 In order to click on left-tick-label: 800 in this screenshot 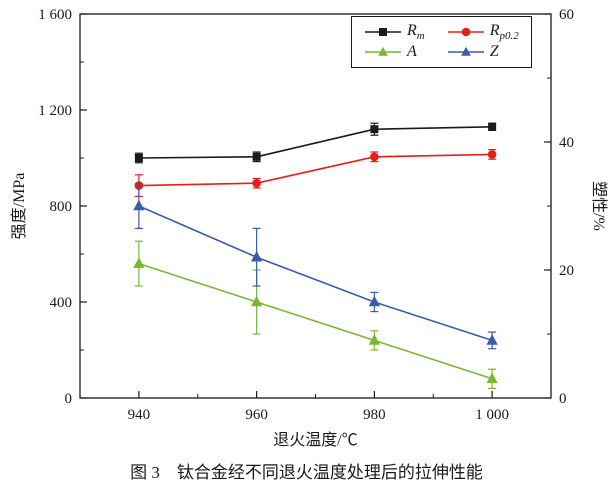, I will do `click(61, 207)`.